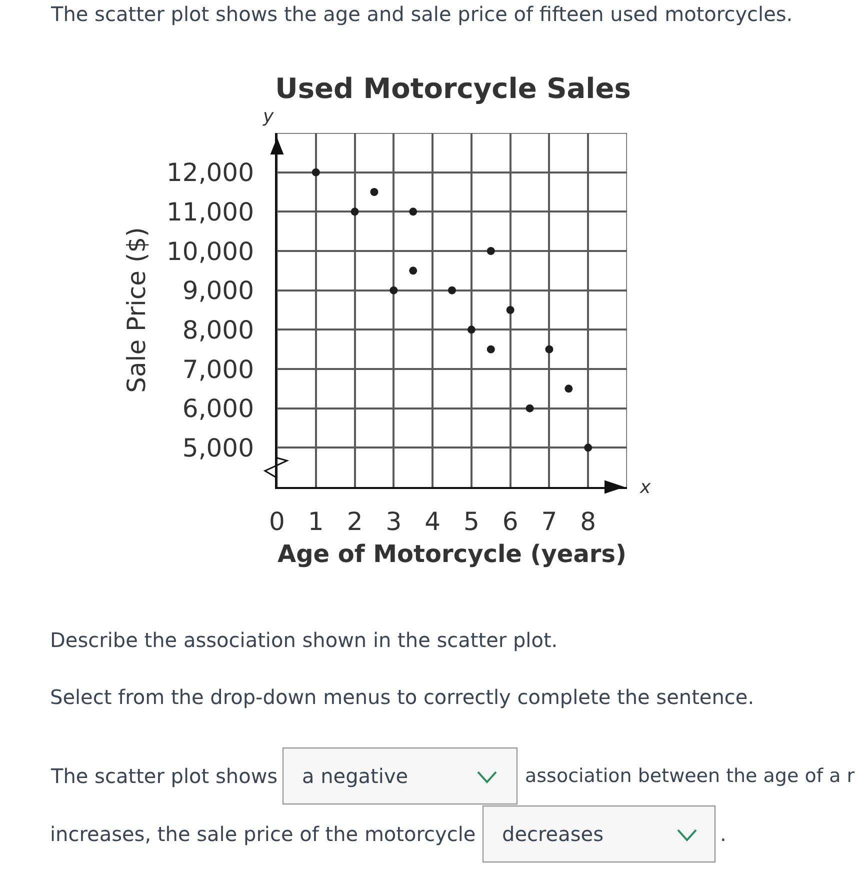 This screenshot has height=889, width=866. I want to click on text: Describe the association shown in the scatter plot., so click(304, 640).